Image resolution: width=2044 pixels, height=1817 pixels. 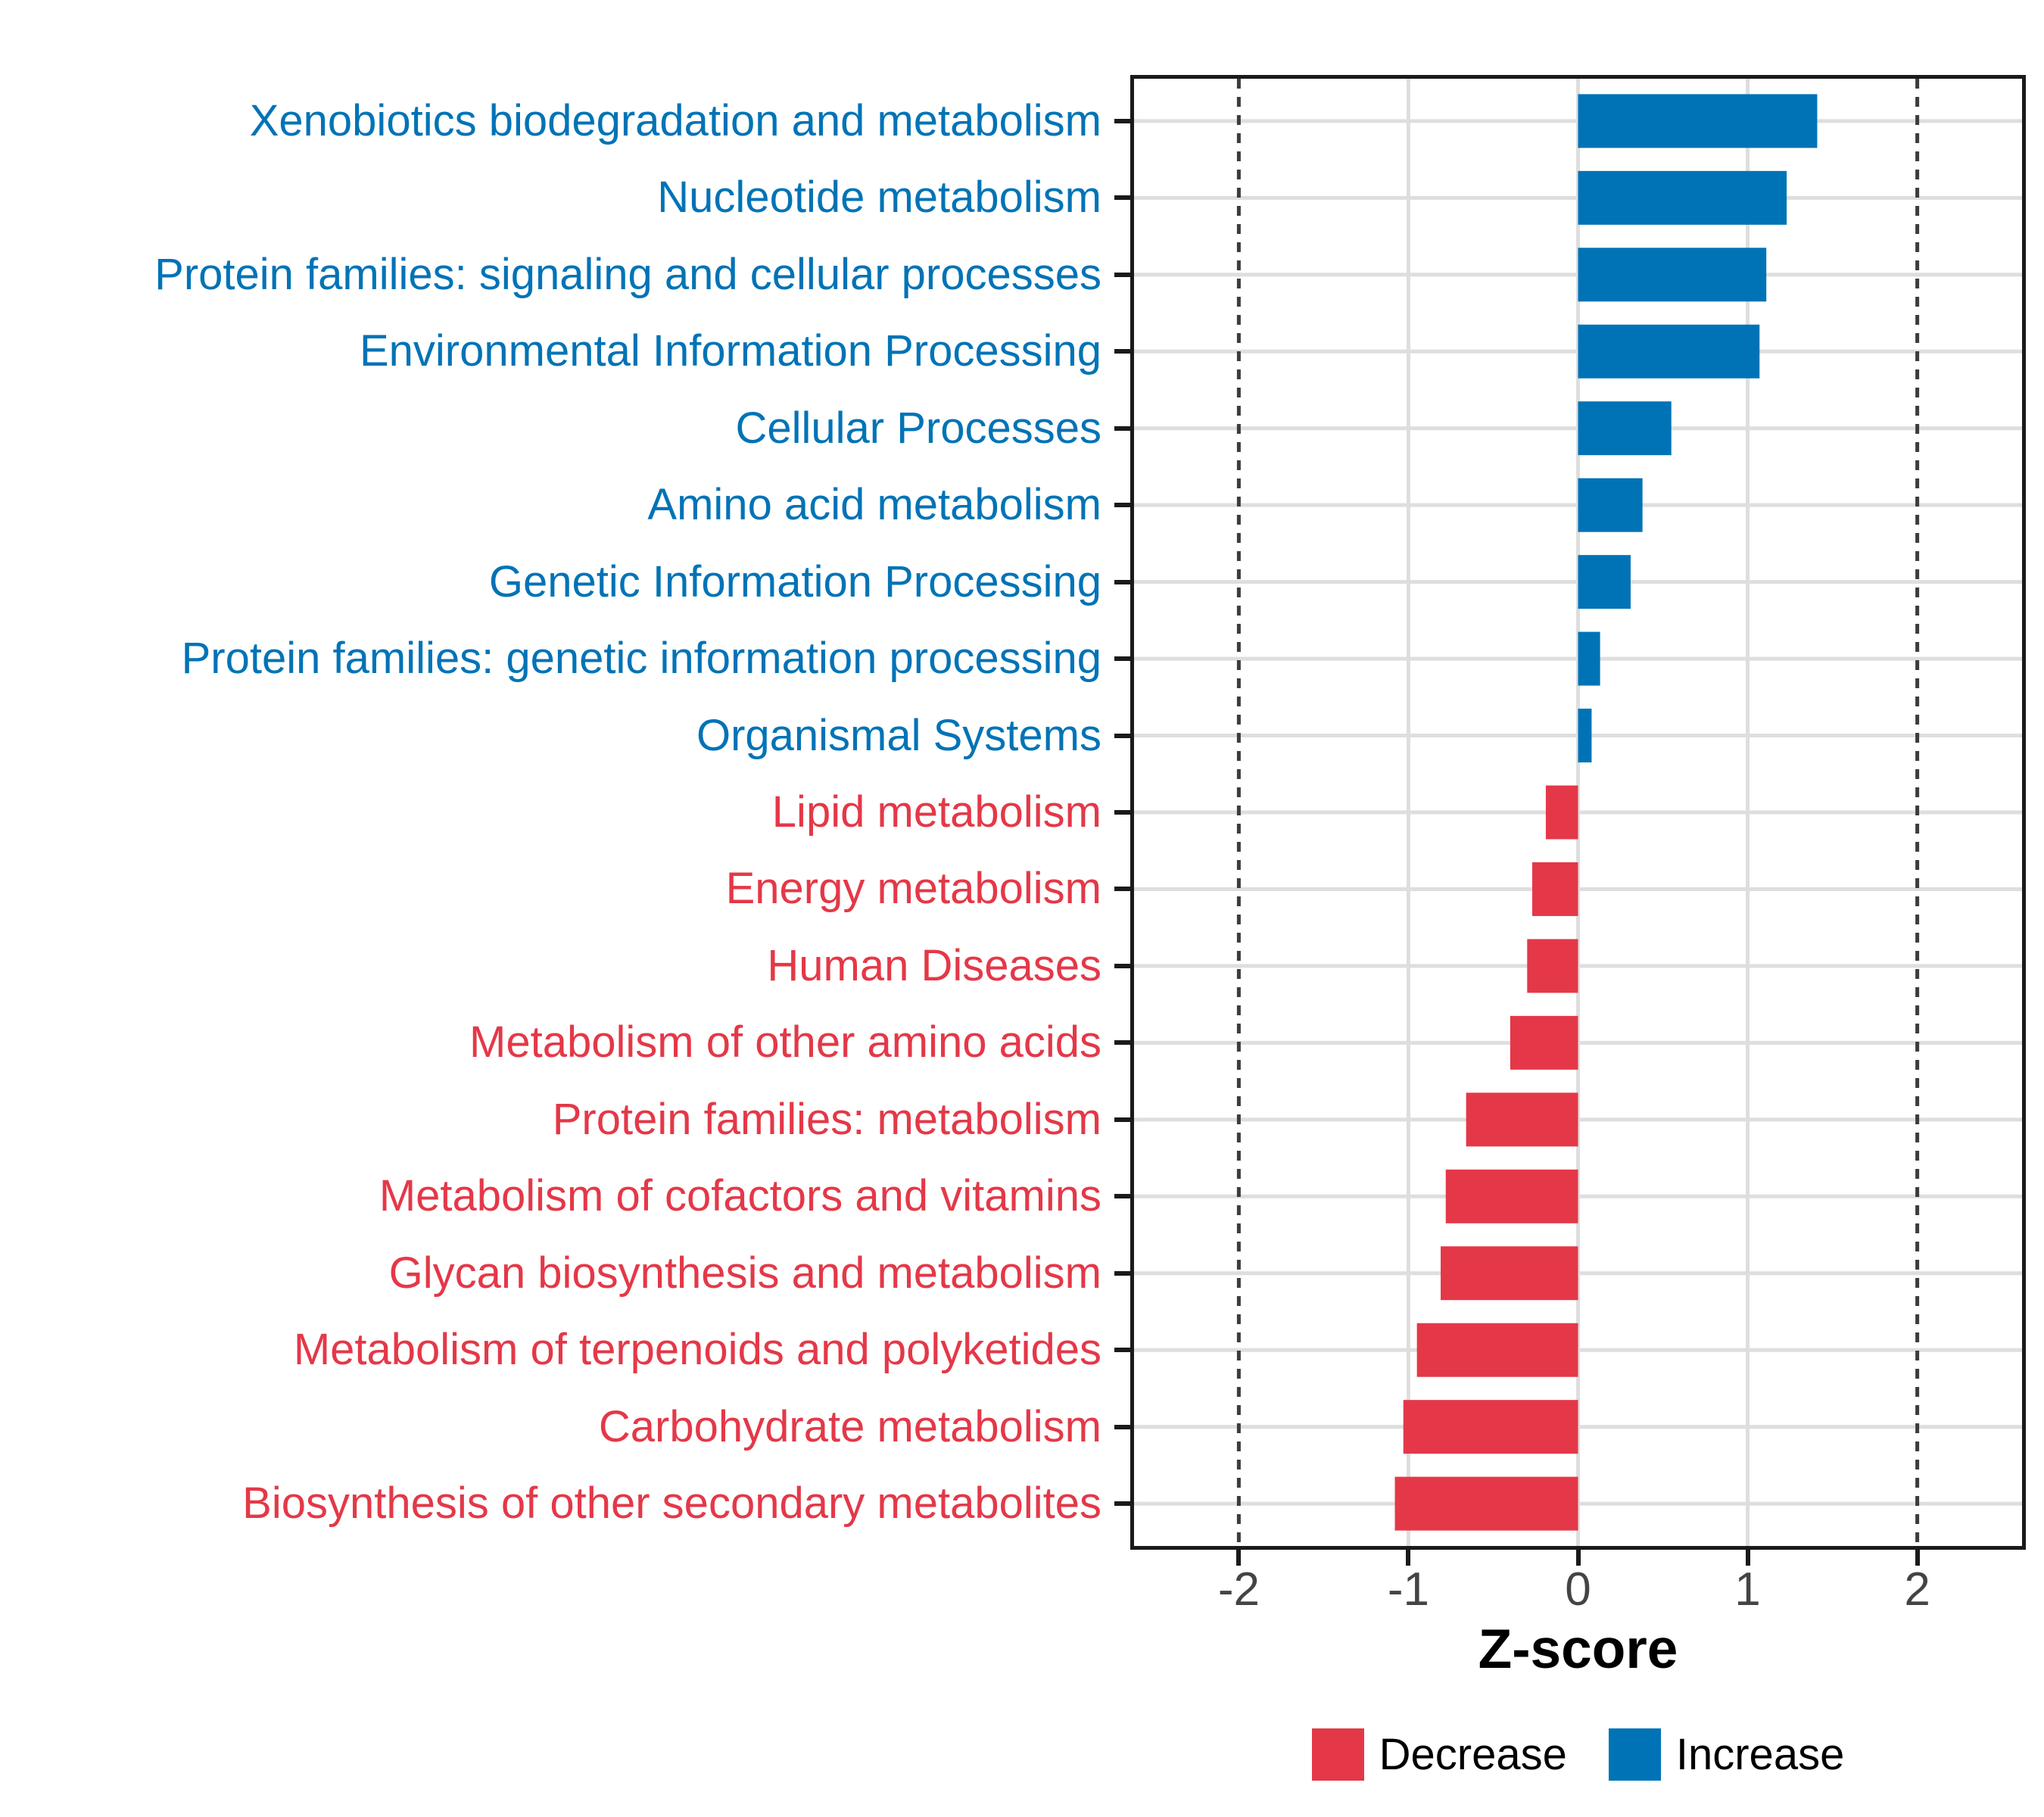 What do you see at coordinates (697, 1350) in the screenshot?
I see `category-label: Metabolism of terpenoids and polyketides` at bounding box center [697, 1350].